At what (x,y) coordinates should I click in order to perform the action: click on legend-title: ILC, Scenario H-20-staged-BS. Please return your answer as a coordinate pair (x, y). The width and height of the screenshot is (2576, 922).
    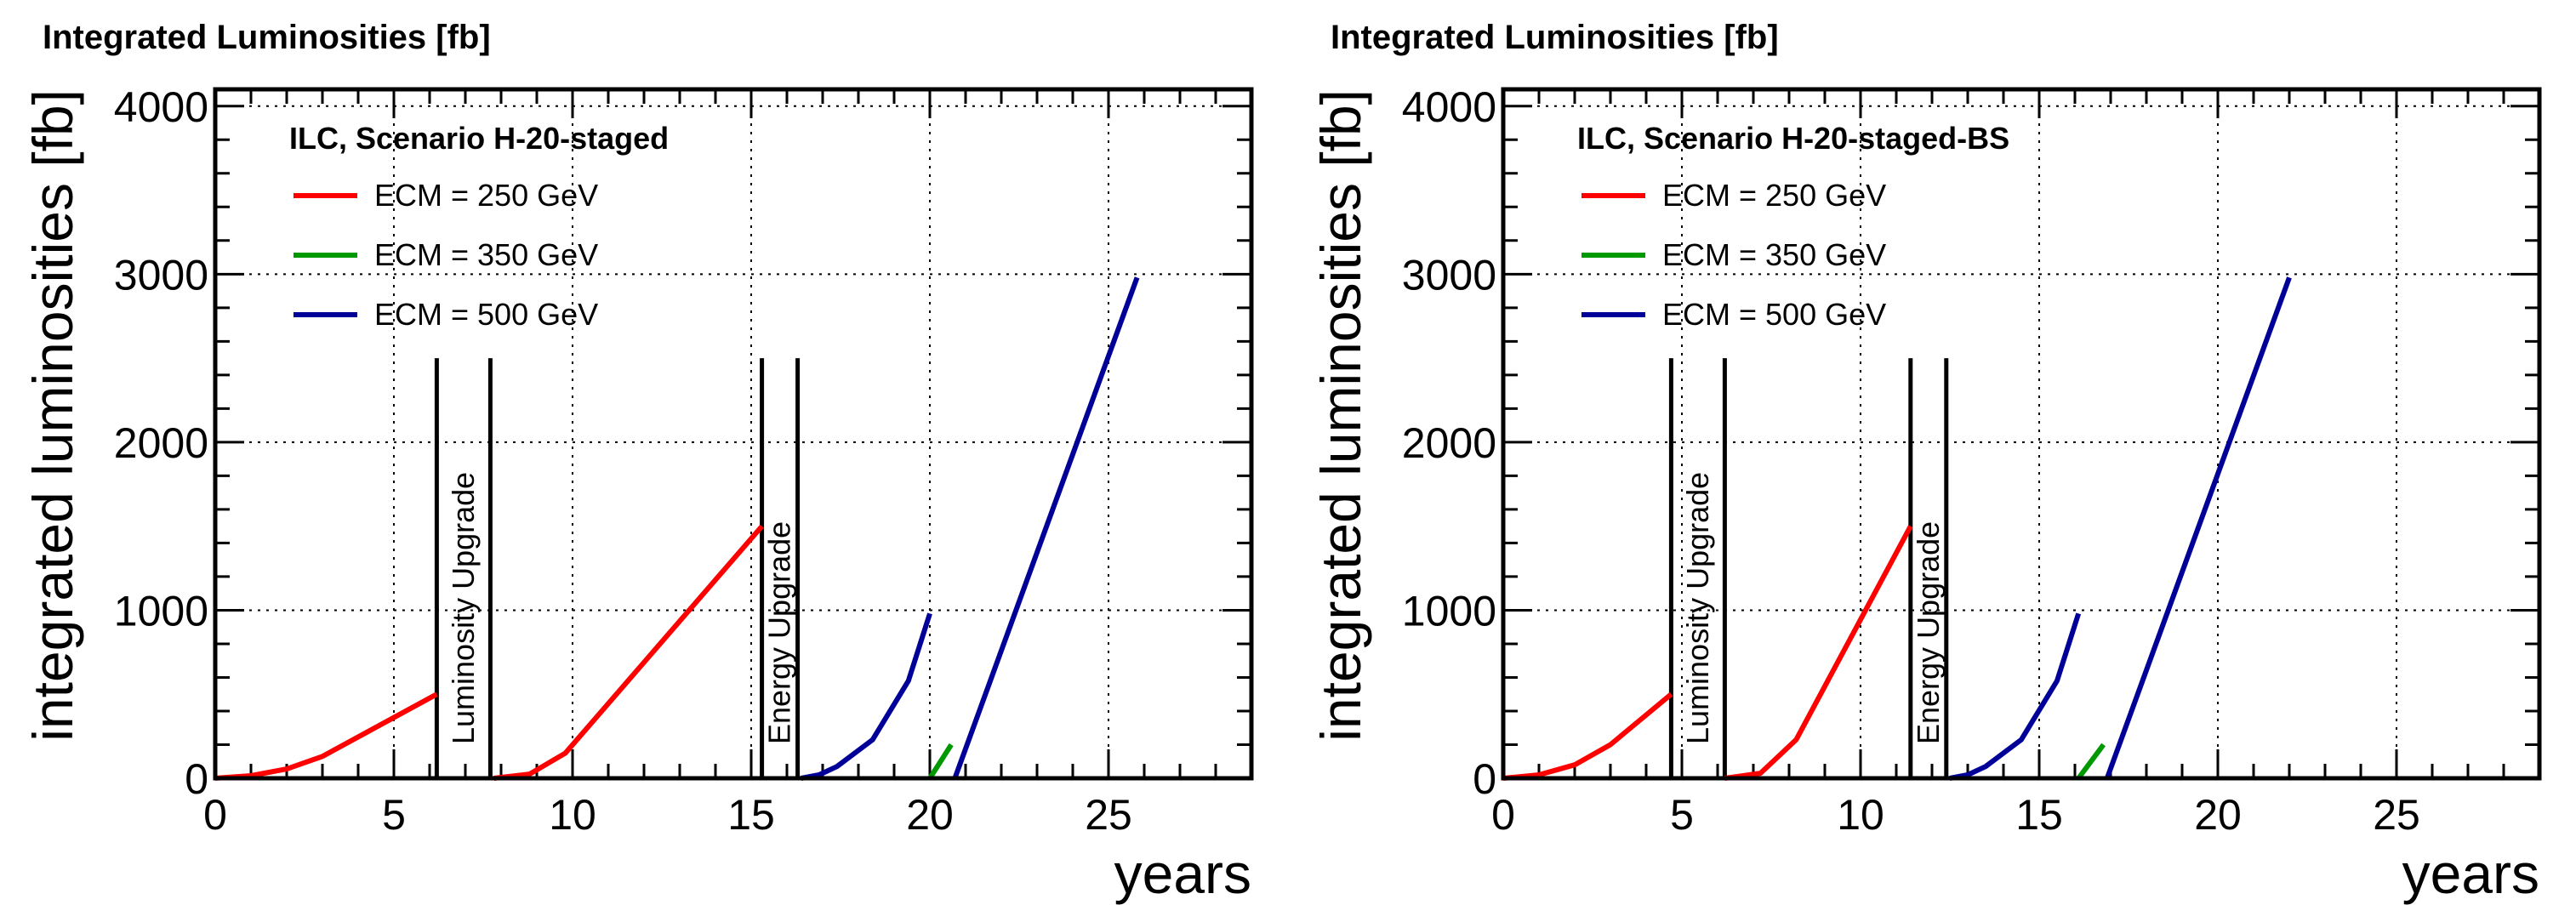
    Looking at the image, I should click on (1793, 138).